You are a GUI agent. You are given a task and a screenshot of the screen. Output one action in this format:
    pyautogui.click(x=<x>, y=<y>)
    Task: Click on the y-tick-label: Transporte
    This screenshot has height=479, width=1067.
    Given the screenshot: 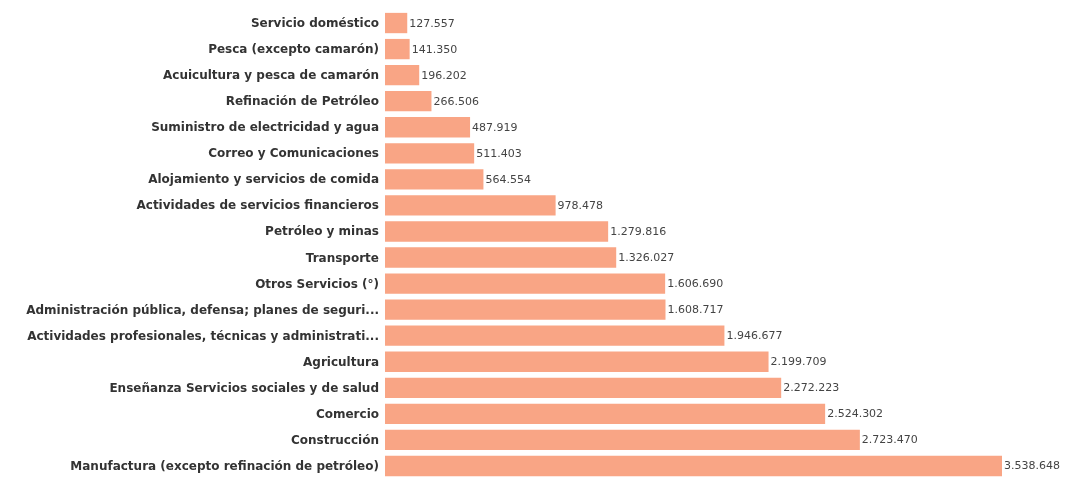 What is the action you would take?
    pyautogui.click(x=342, y=257)
    